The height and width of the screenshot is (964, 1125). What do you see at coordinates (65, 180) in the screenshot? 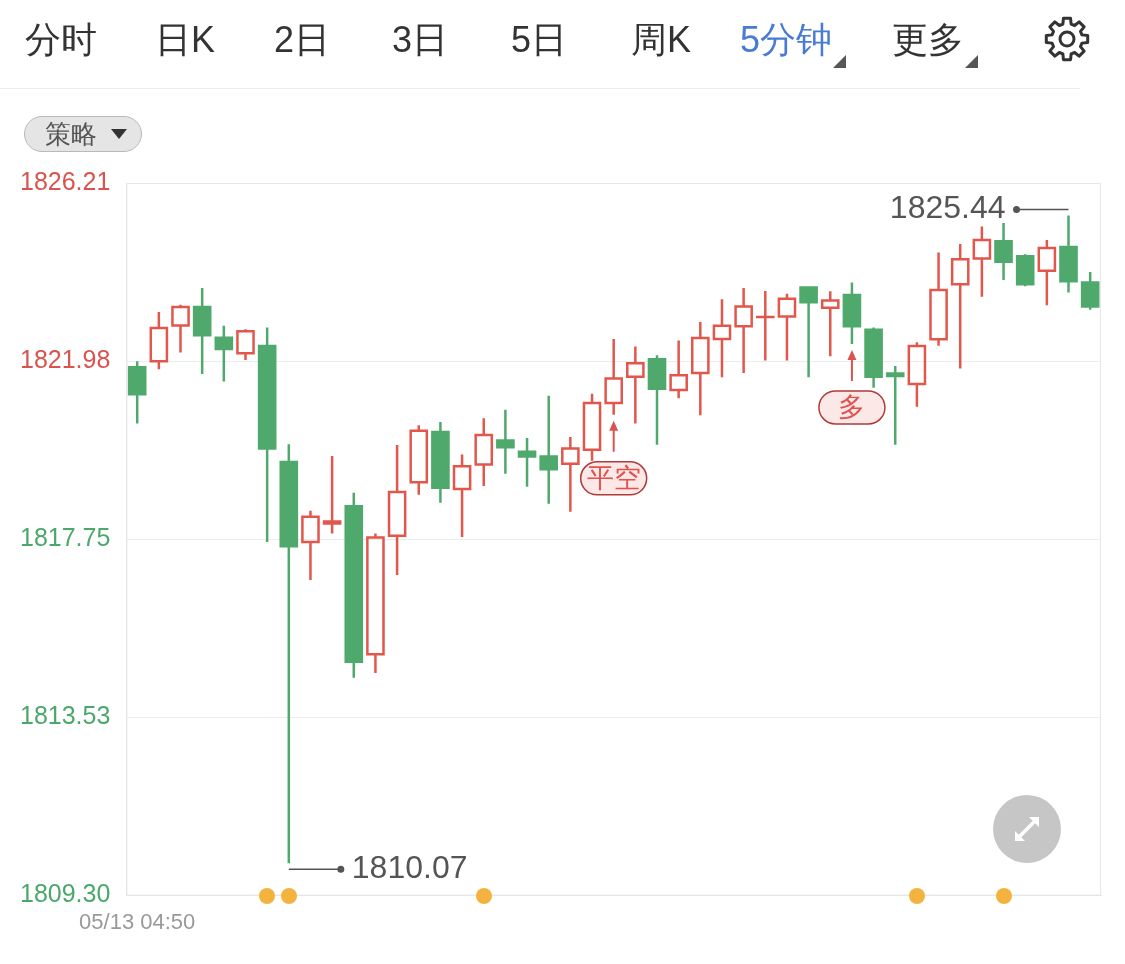
I see `y-tick-label: 1826.21` at bounding box center [65, 180].